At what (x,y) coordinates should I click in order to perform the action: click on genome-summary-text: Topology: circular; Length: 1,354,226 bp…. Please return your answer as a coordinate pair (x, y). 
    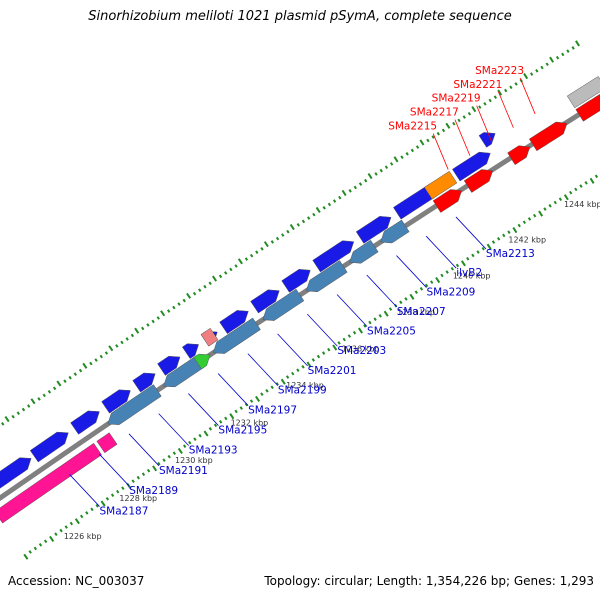
    Looking at the image, I should click on (429, 581).